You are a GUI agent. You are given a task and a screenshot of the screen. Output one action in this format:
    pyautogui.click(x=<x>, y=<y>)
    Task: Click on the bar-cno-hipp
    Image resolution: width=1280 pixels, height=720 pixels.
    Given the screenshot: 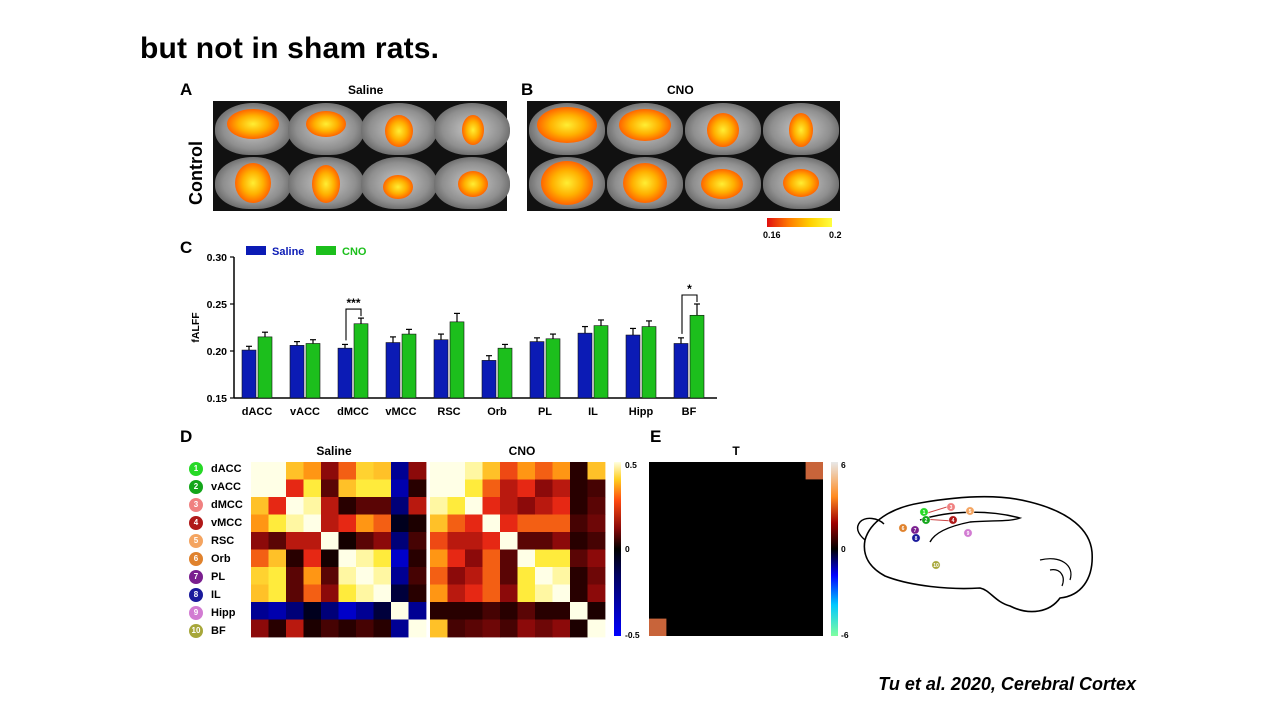 What is the action you would take?
    pyautogui.click(x=649, y=362)
    